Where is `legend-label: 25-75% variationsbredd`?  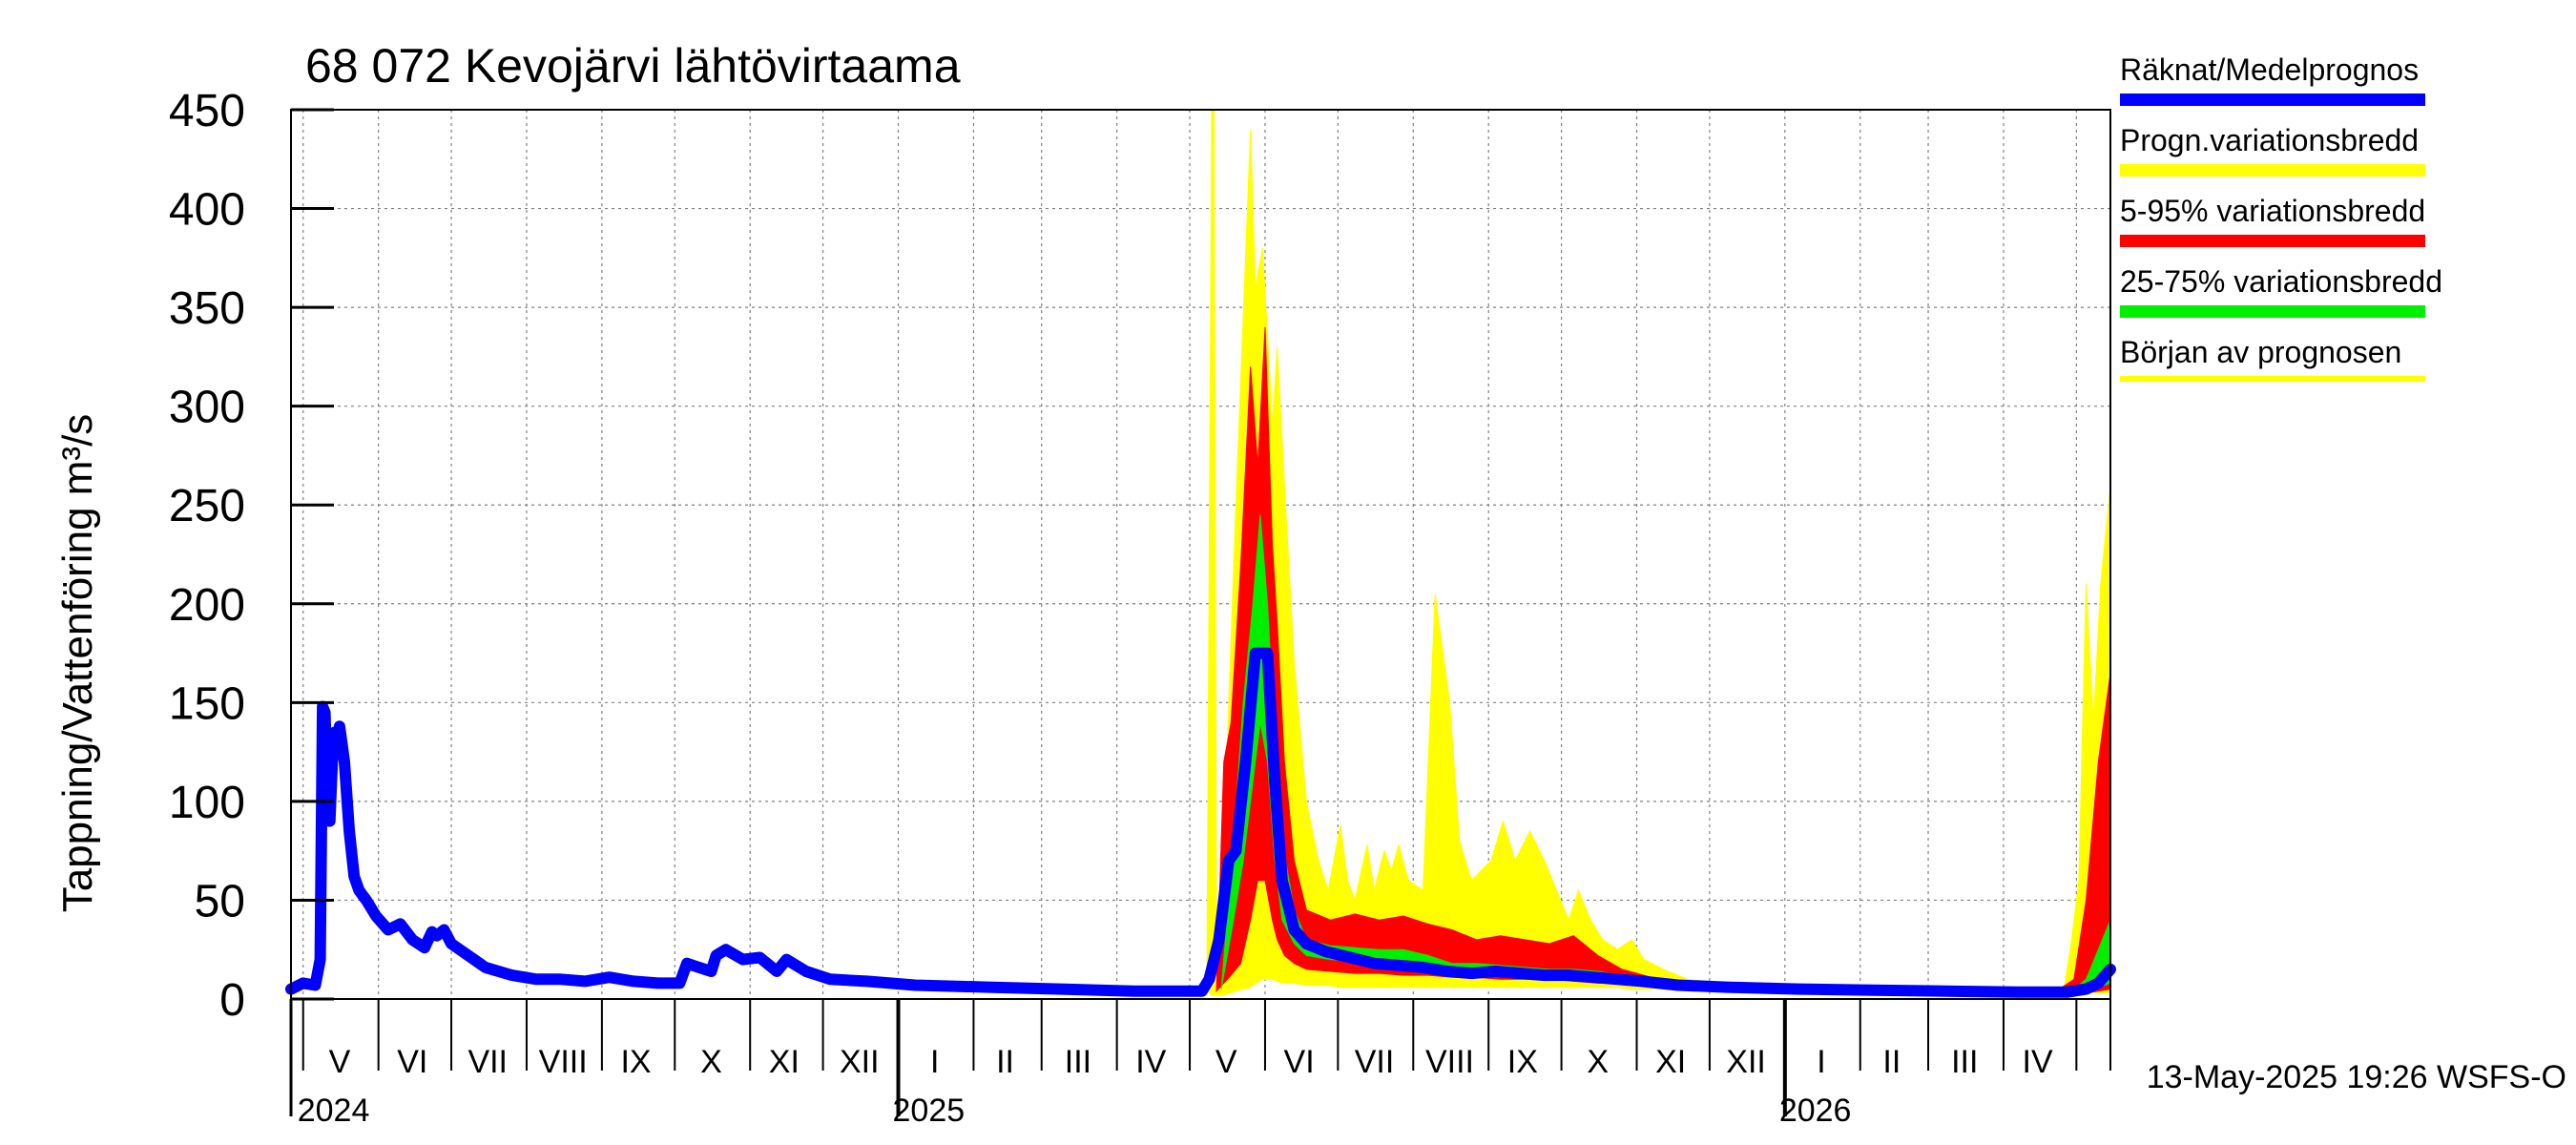
legend-label: 25-75% variationsbredd is located at coordinates (2281, 282).